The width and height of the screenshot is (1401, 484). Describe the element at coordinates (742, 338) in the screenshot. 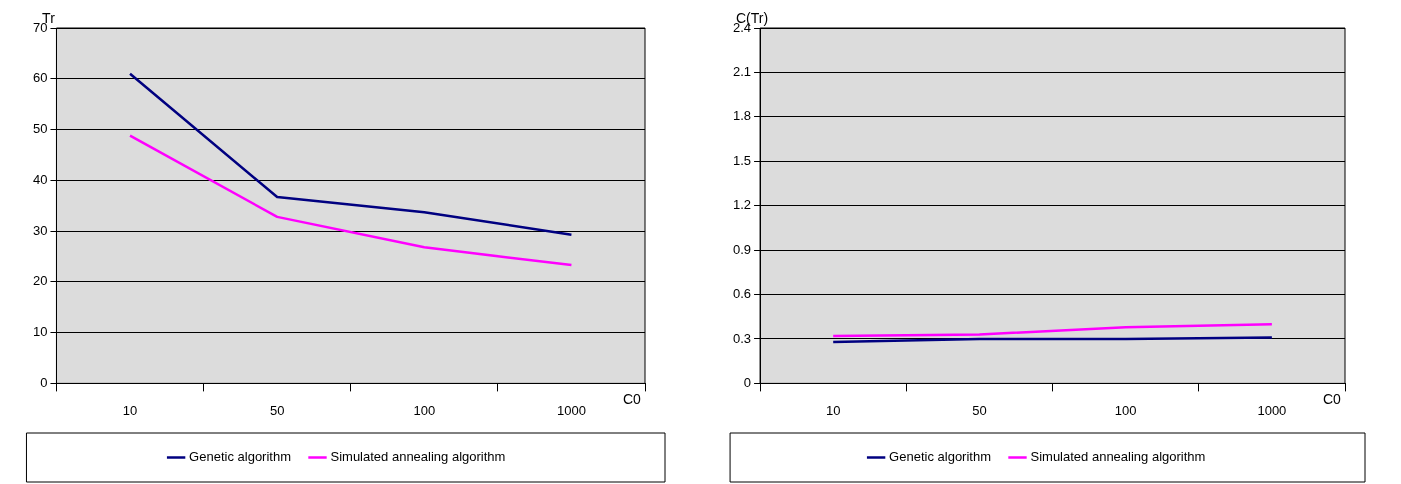

I see `y-tick-label: 0.3` at that location.